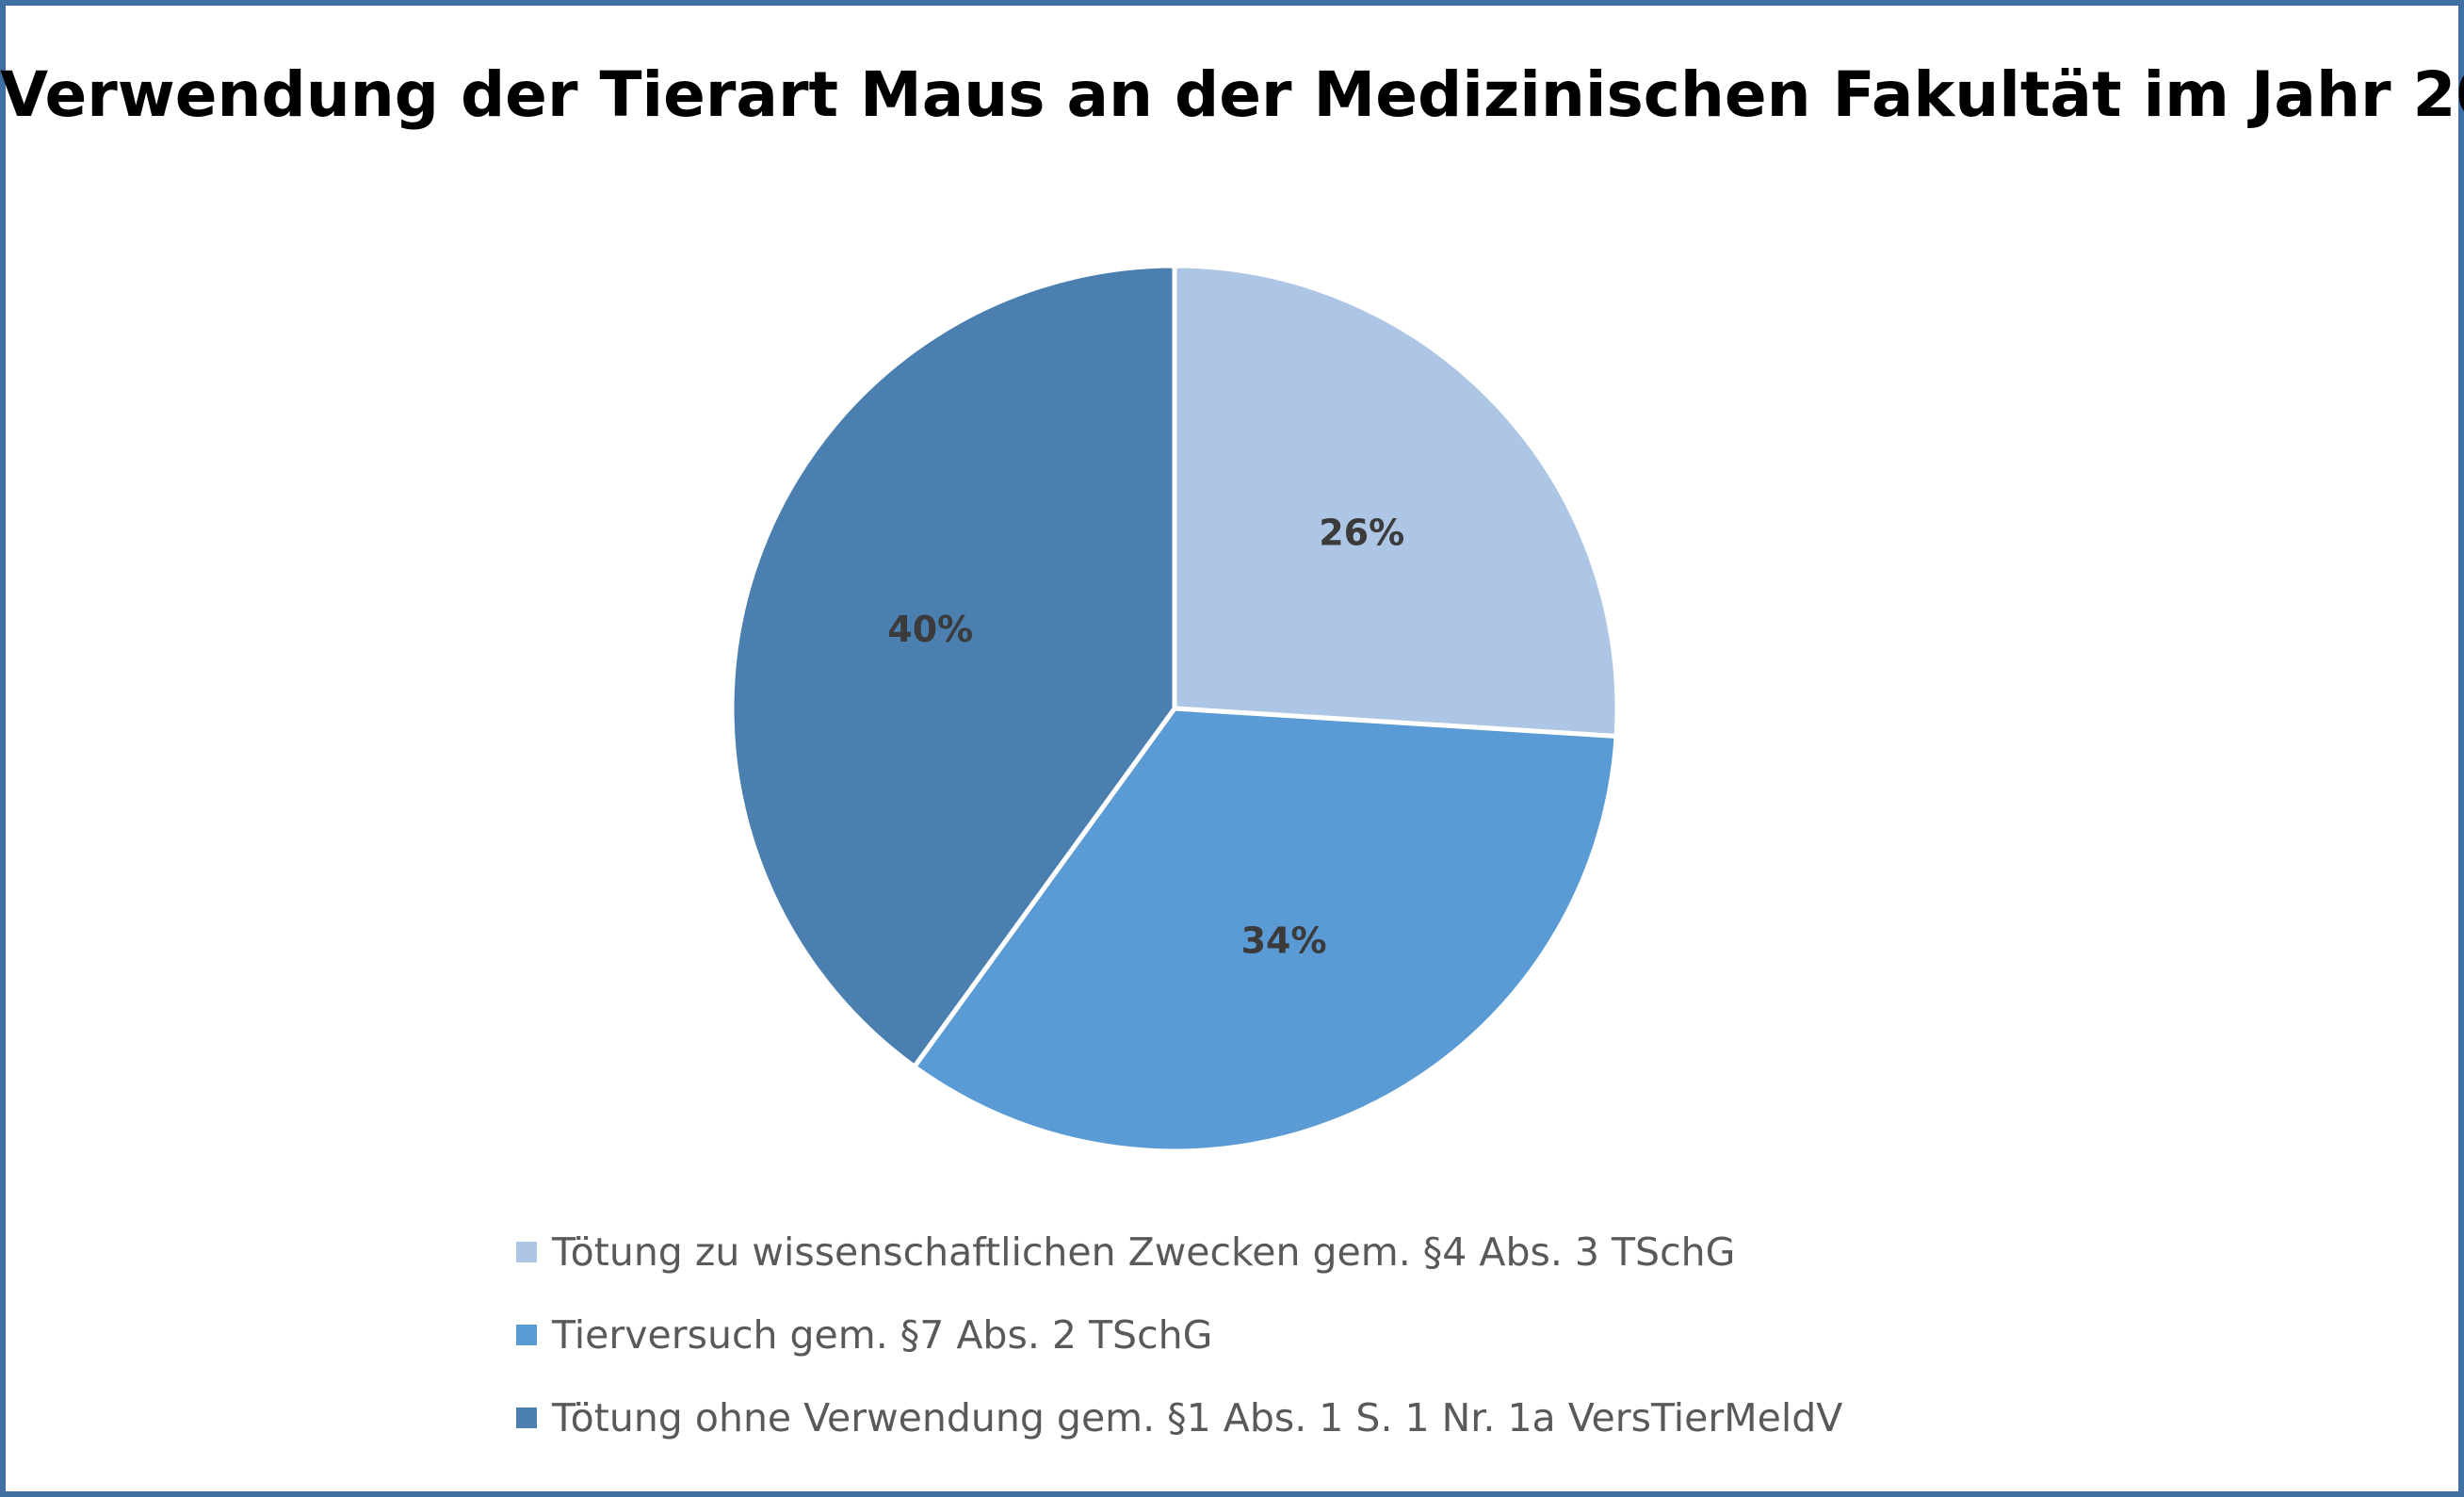 This screenshot has height=1497, width=2464. What do you see at coordinates (1284, 941) in the screenshot?
I see `slice-value-label: 34%` at bounding box center [1284, 941].